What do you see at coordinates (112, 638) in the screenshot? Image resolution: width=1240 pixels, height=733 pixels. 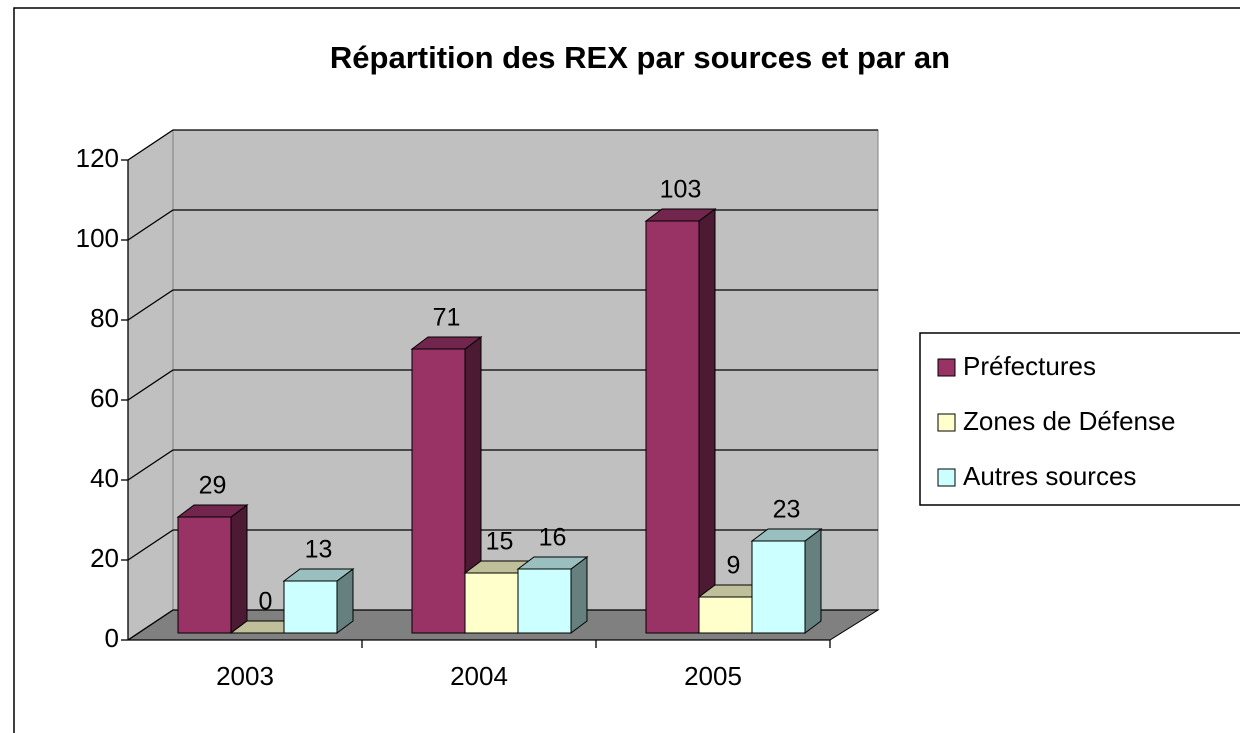 I see `y-tick-label: 0` at bounding box center [112, 638].